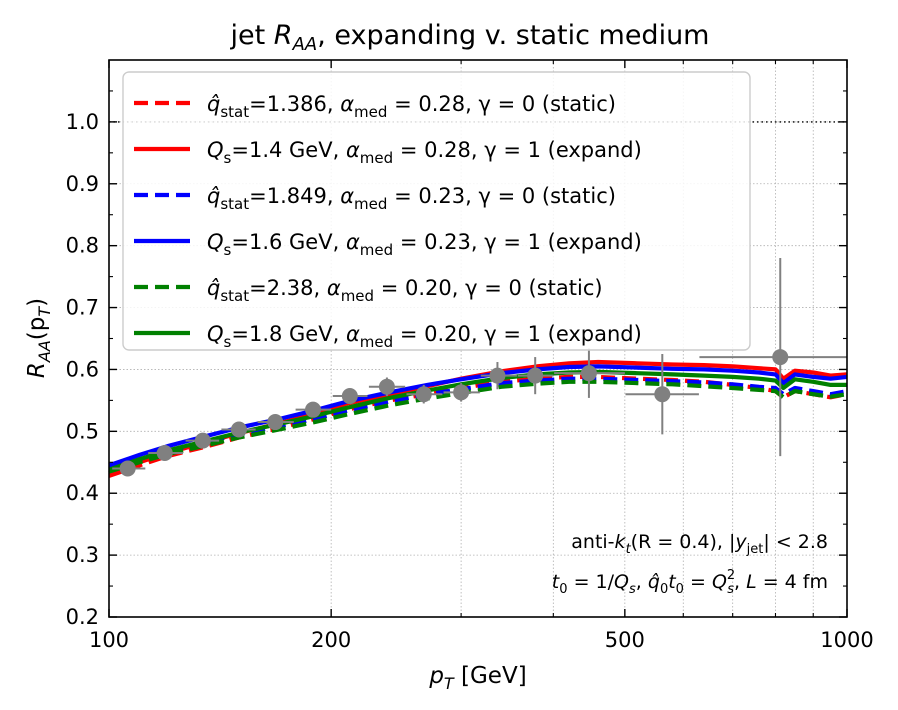 This screenshot has height=710, width=898. Describe the element at coordinates (625, 640) in the screenshot. I see `x-tick-label: 500` at that location.